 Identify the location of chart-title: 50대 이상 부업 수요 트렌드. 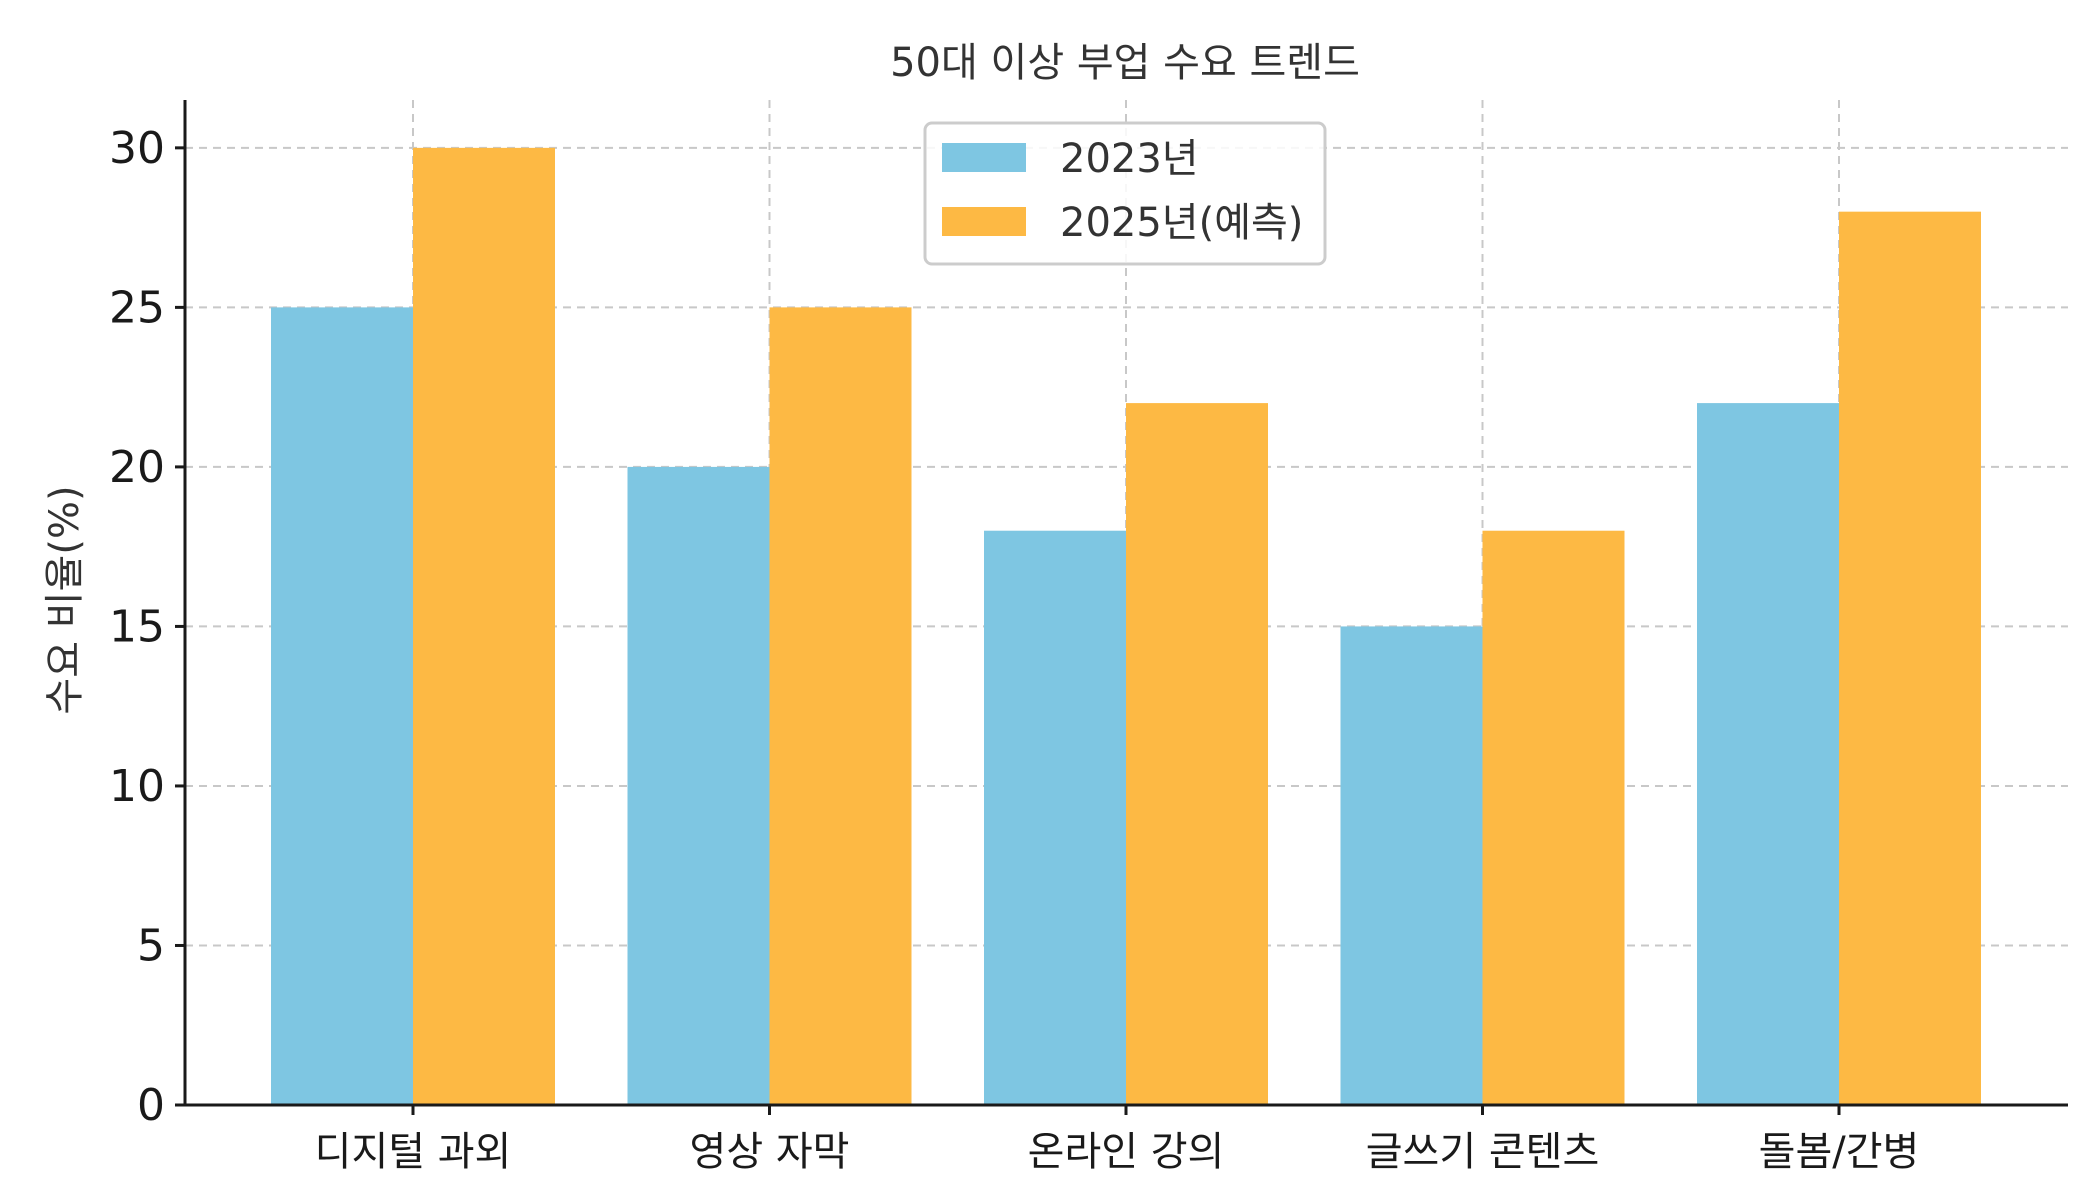
(1125, 63).